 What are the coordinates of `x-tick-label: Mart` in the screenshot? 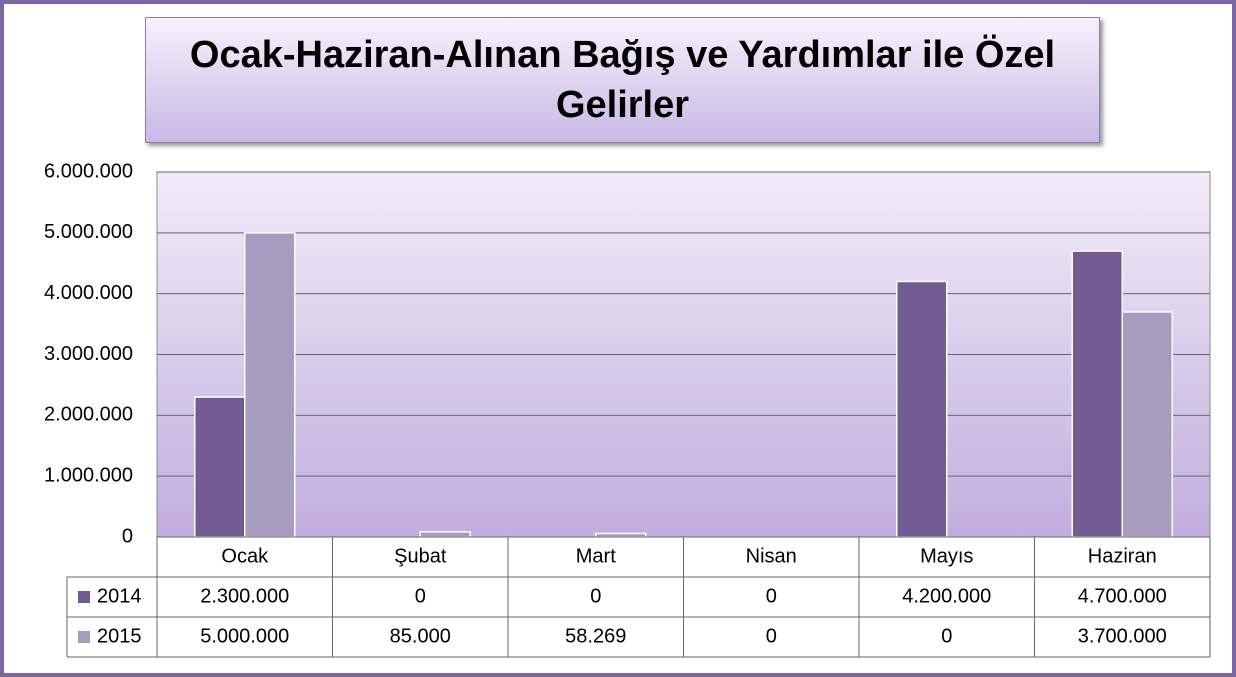 It's located at (596, 556).